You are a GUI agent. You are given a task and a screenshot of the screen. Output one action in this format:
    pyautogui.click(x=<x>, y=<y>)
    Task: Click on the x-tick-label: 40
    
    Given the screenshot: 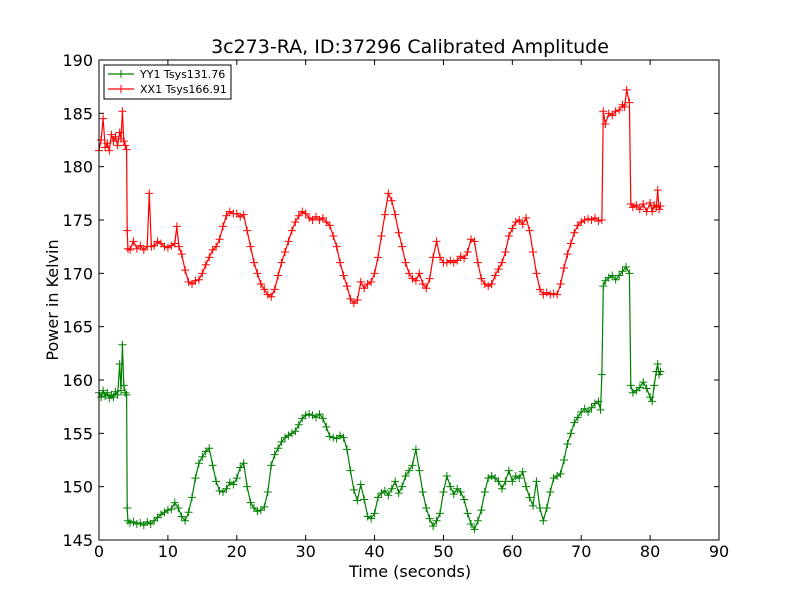 What is the action you would take?
    pyautogui.click(x=374, y=551)
    